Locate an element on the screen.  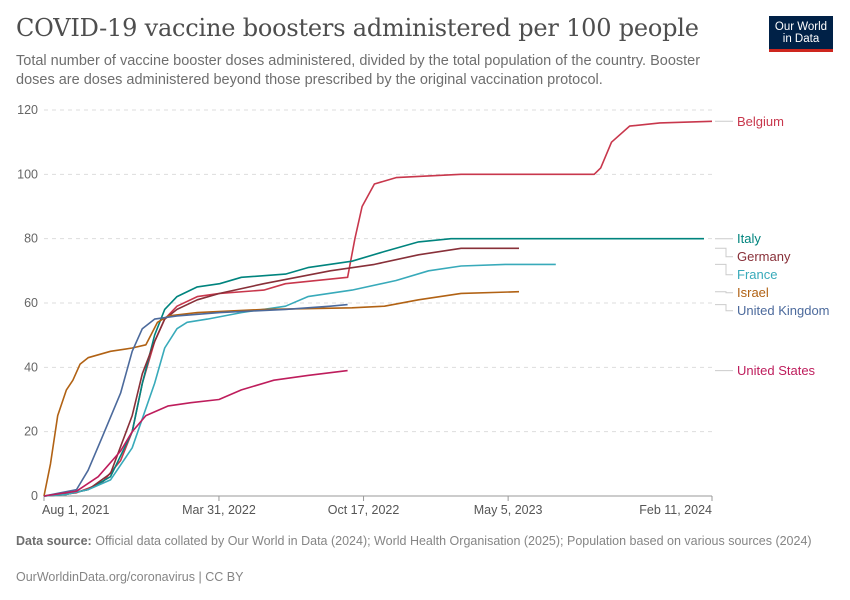
x-tick-label: Oct 17, 2022 is located at coordinates (364, 510).